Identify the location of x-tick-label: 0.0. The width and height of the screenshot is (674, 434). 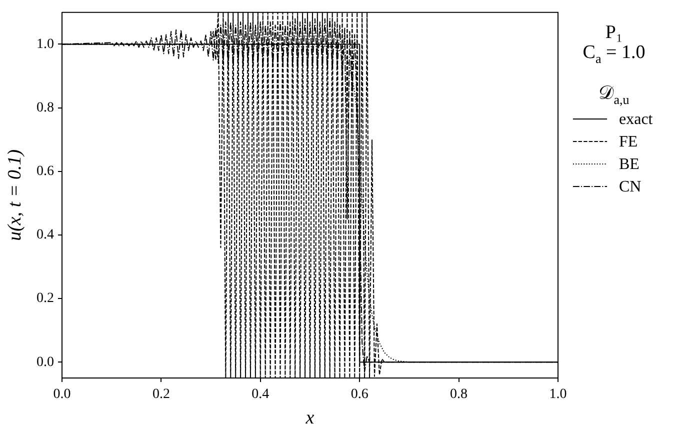
(62, 394).